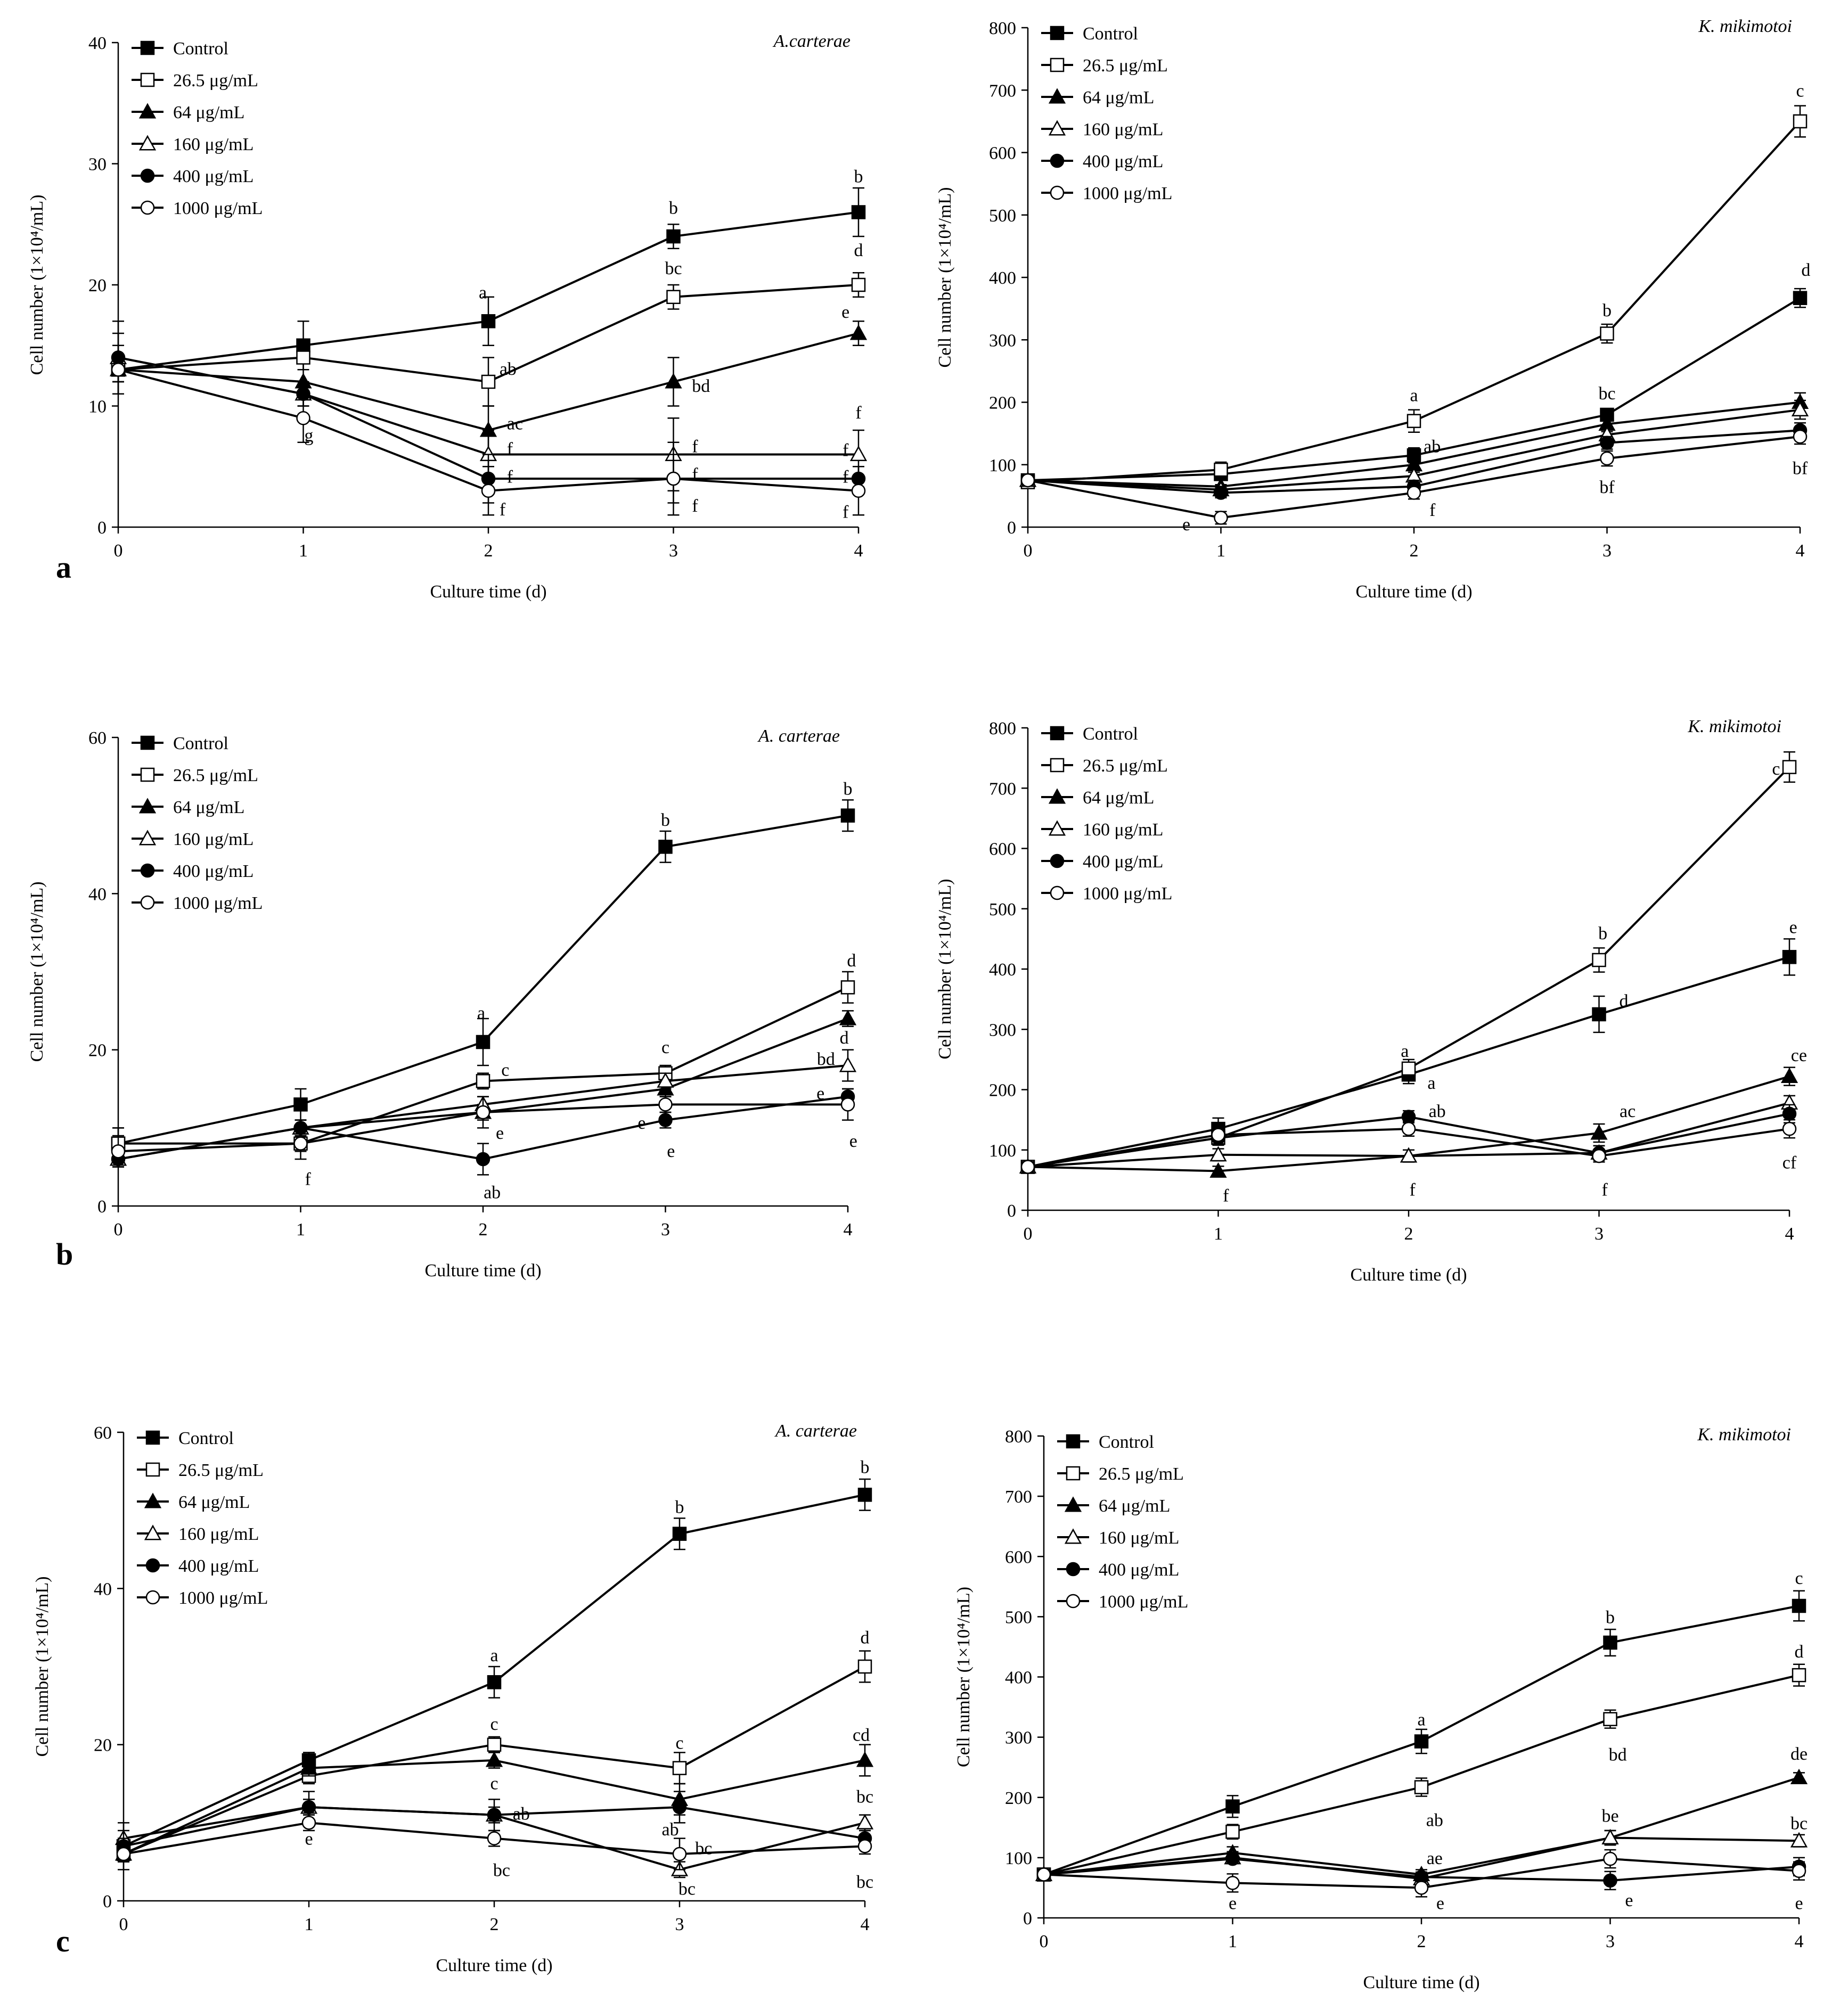 The height and width of the screenshot is (2010, 1848). I want to click on legend-label: 26.5 μg/mL, so click(1125, 766).